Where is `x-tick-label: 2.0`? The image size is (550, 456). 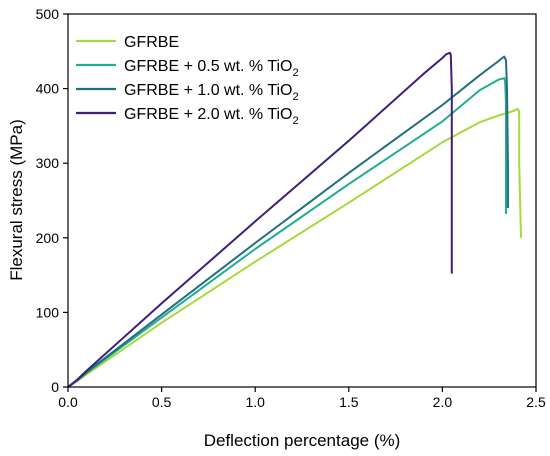
x-tick-label: 2.0 is located at coordinates (443, 402).